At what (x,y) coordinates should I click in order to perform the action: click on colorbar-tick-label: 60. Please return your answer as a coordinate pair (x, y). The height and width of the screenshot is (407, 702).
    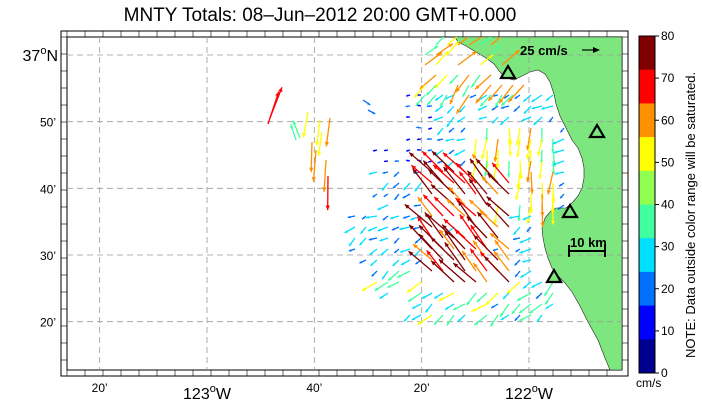
    Looking at the image, I should click on (668, 120).